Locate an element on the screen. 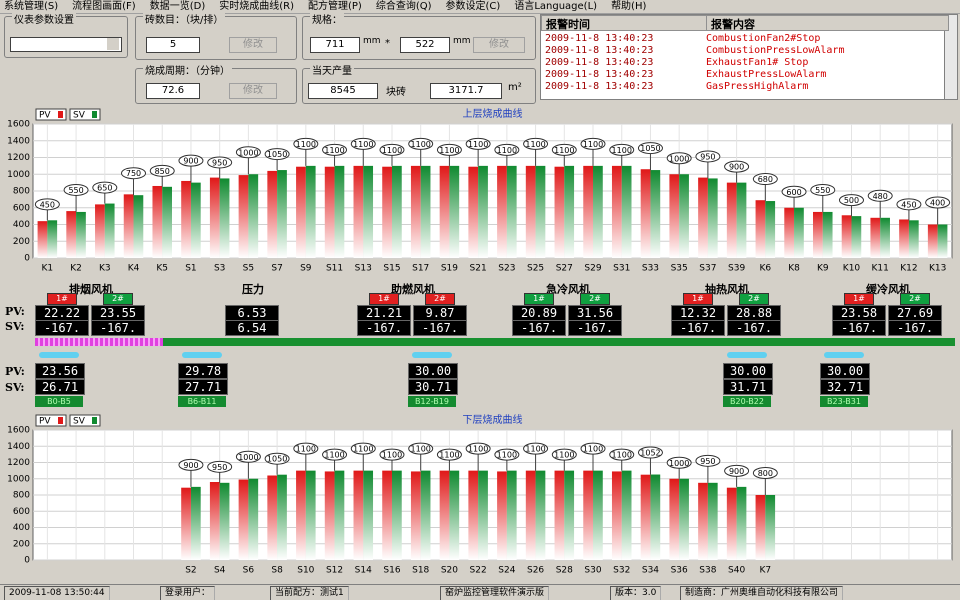 This screenshot has height=600, width=960. x-tick-label: S27 is located at coordinates (564, 269).